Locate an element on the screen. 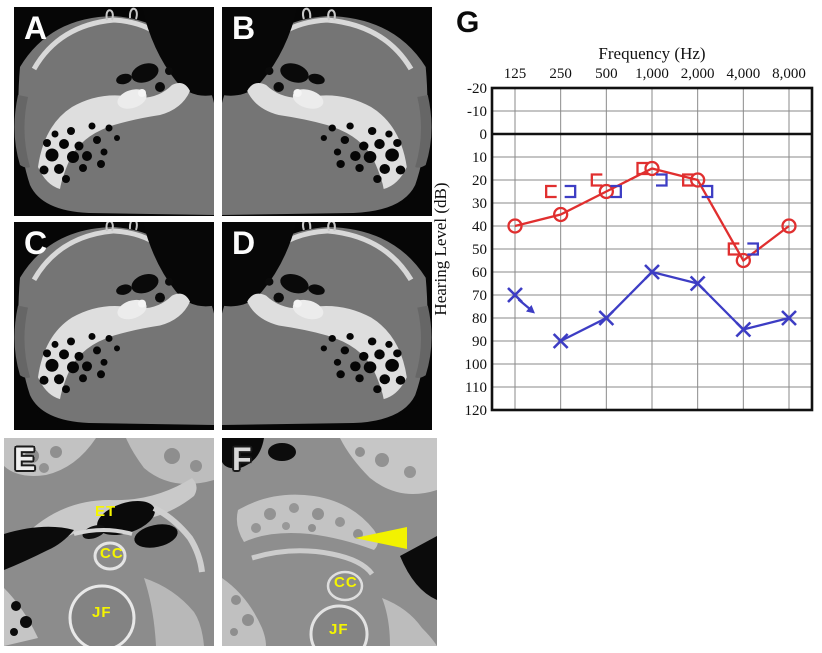  panel-letter-e: E is located at coordinates (25, 459).